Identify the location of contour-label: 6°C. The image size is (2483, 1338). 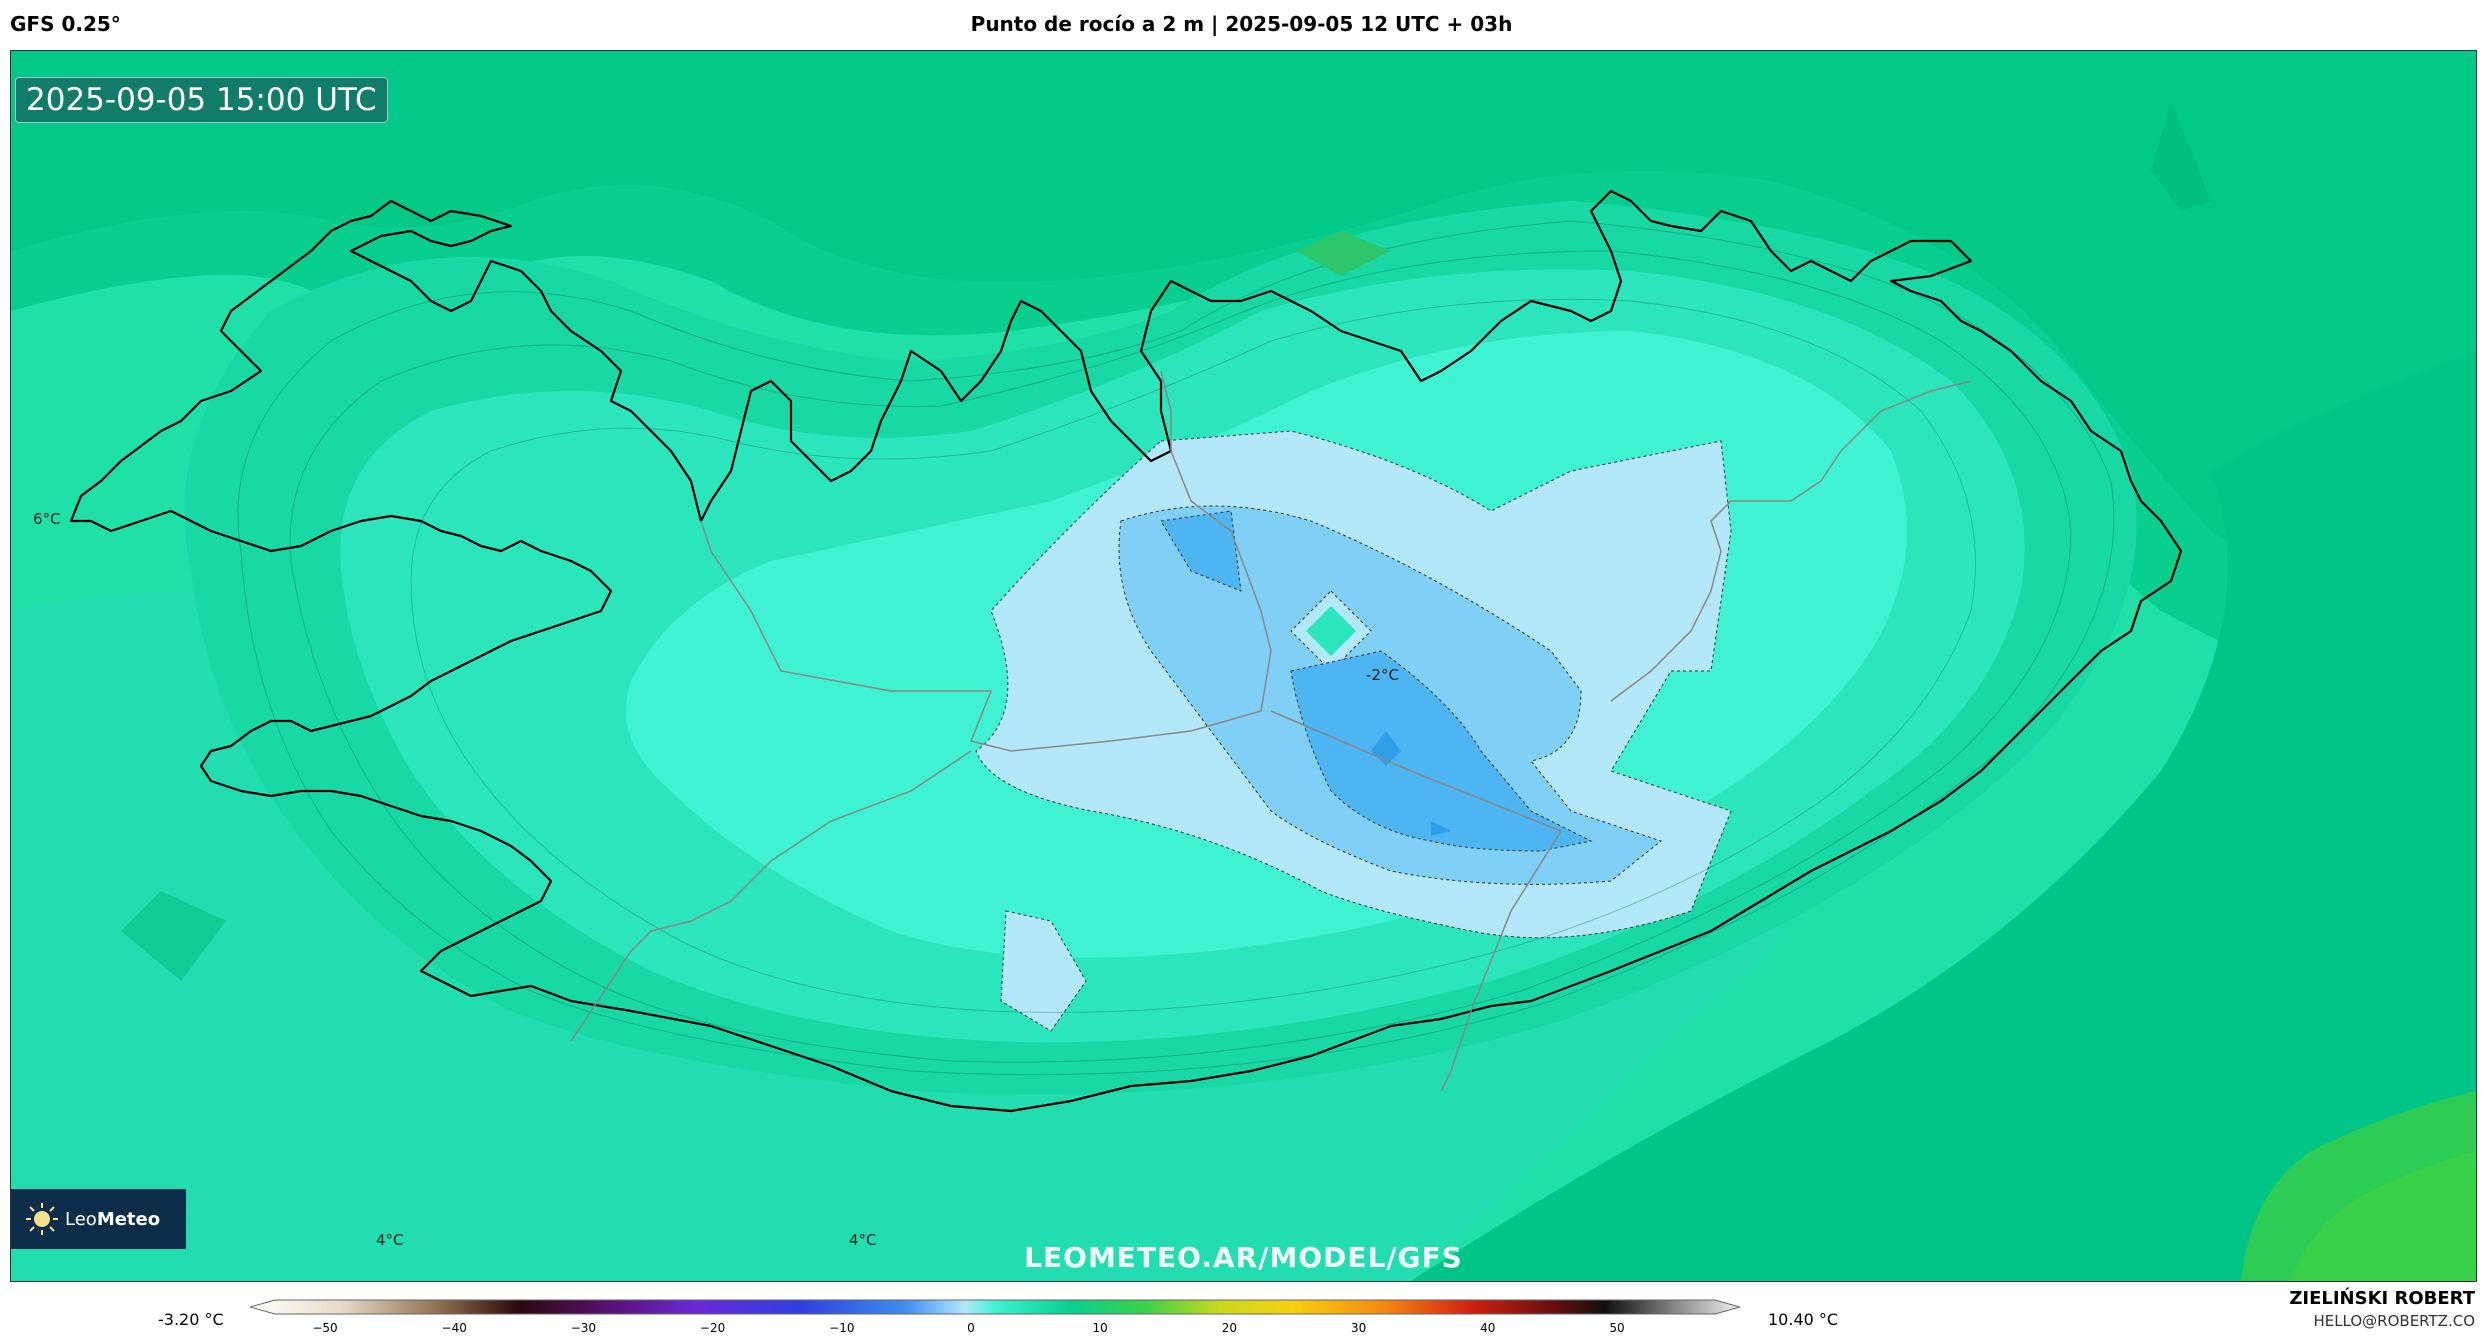
(47, 519).